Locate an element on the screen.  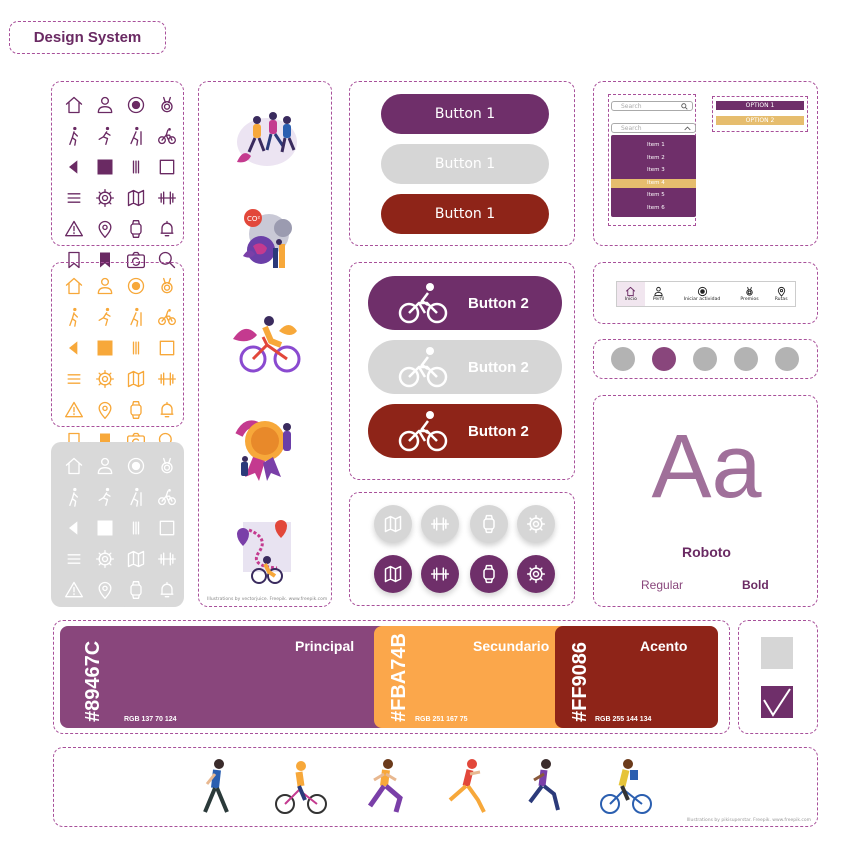
checkmark-icon is located at coordinates (777, 702).